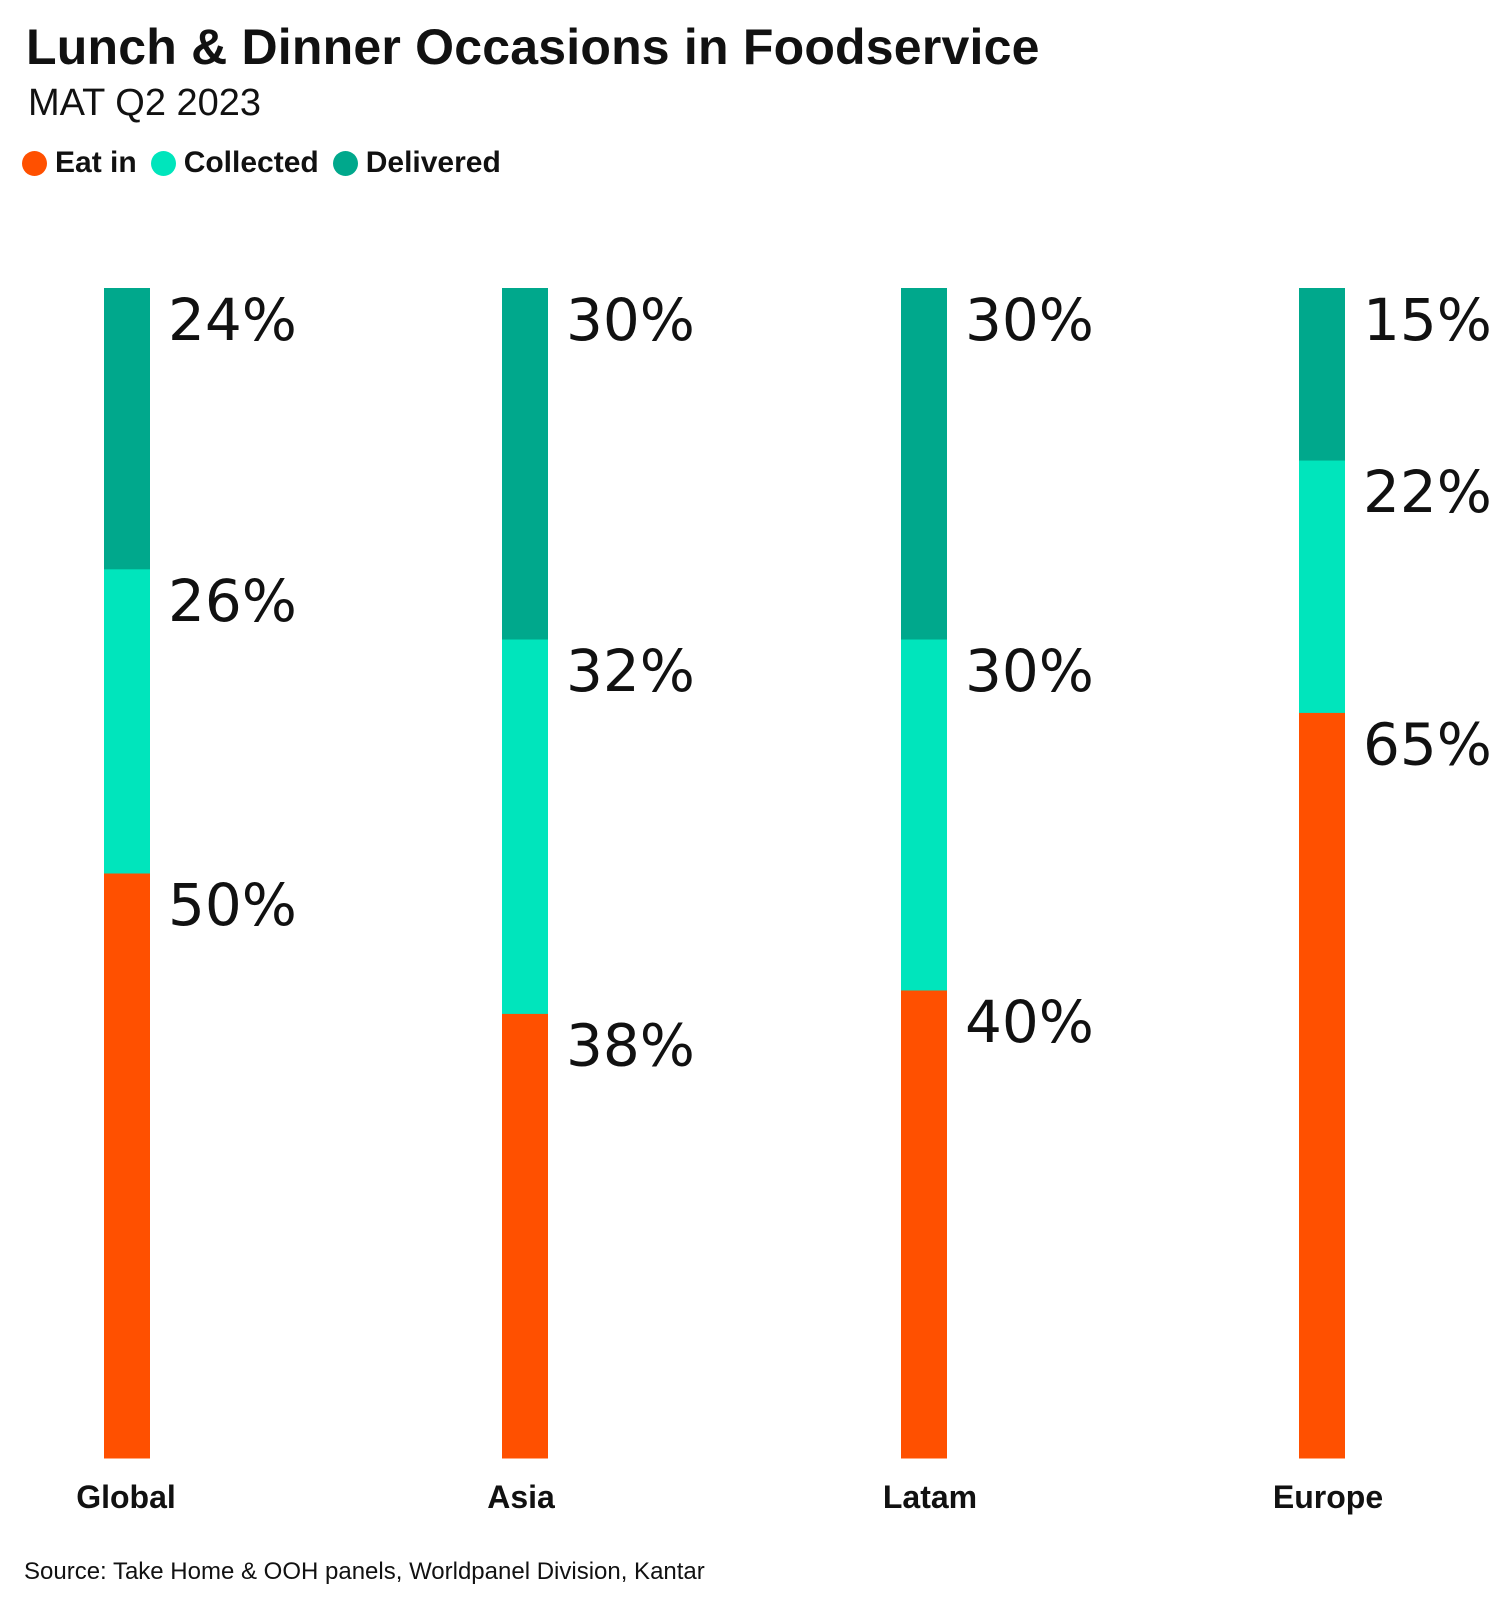 The image size is (1512, 1616). Describe the element at coordinates (630, 320) in the screenshot. I see `data-label-asia-delivered: 30%` at that location.